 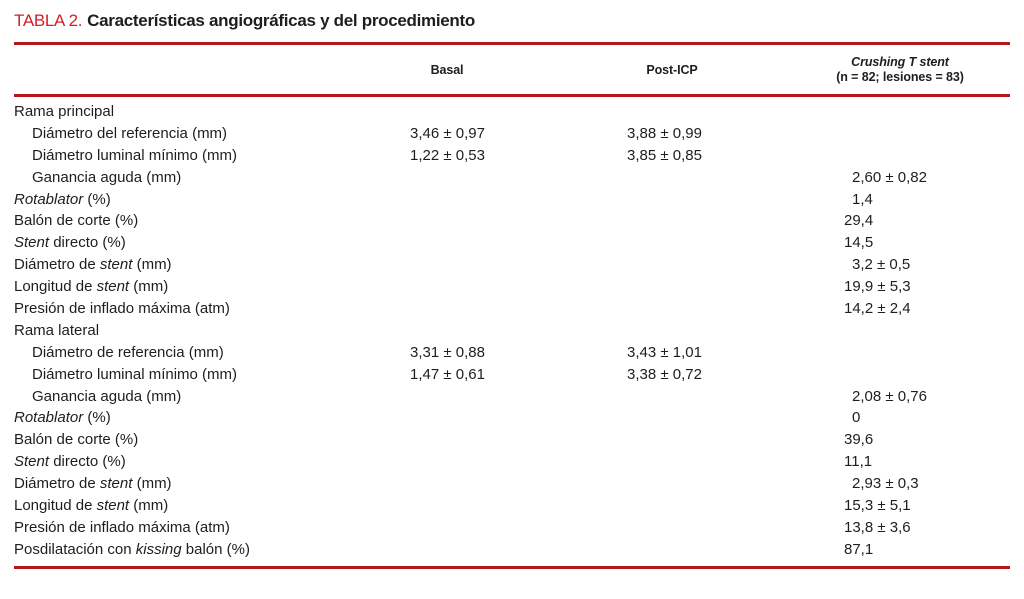 What do you see at coordinates (64, 111) in the screenshot?
I see `row-label-segment: Rama principal` at bounding box center [64, 111].